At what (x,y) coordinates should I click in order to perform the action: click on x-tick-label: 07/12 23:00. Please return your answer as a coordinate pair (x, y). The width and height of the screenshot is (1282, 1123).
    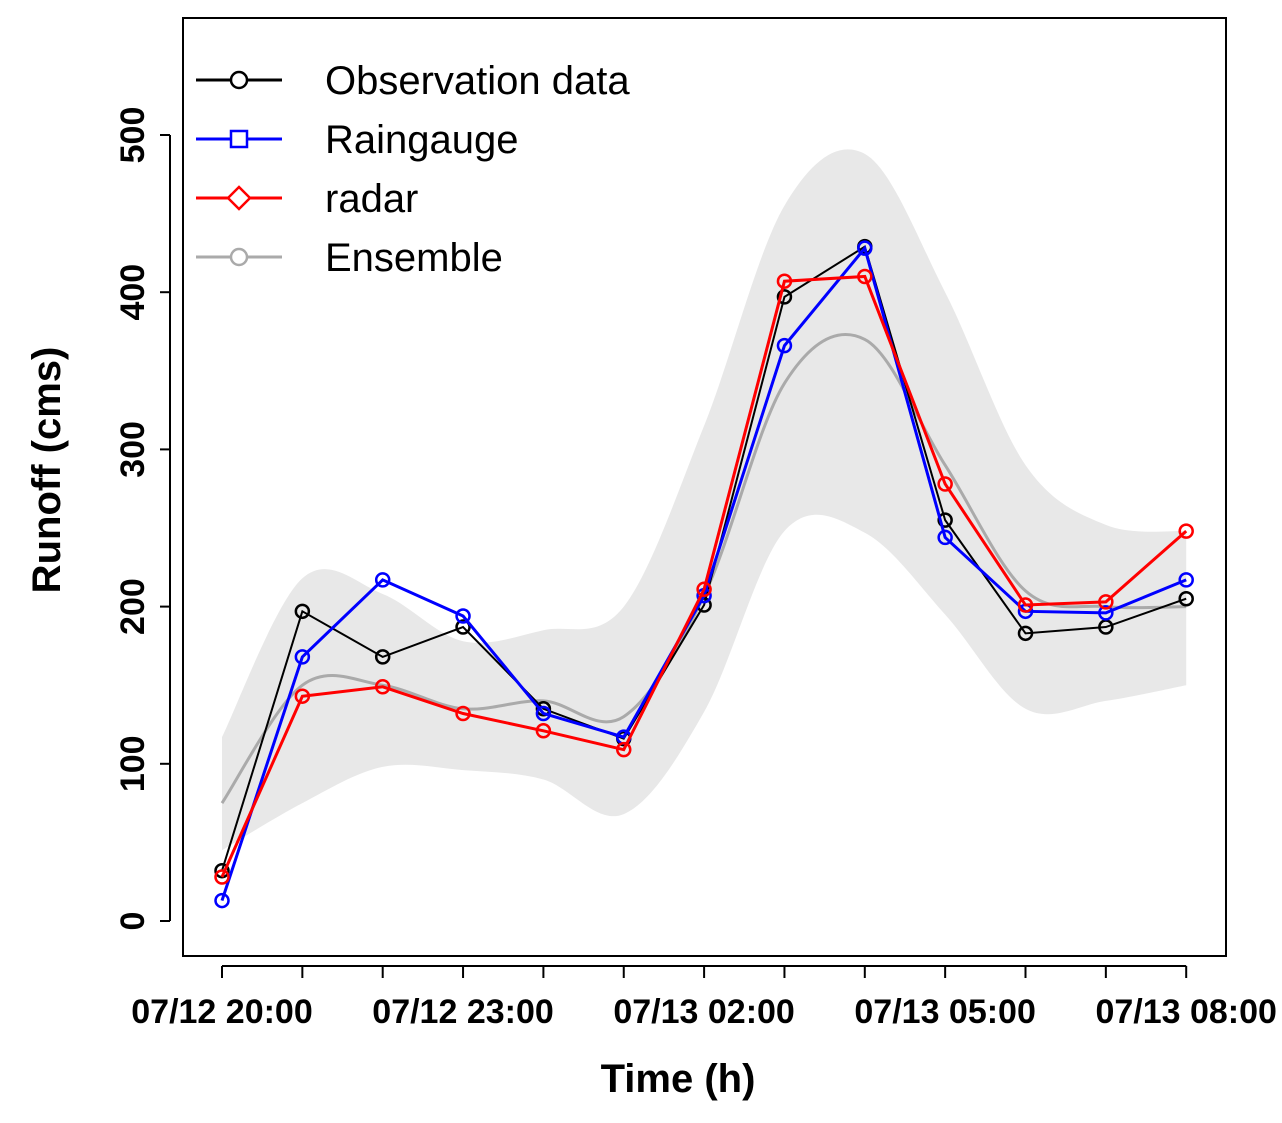
    Looking at the image, I should click on (463, 1012).